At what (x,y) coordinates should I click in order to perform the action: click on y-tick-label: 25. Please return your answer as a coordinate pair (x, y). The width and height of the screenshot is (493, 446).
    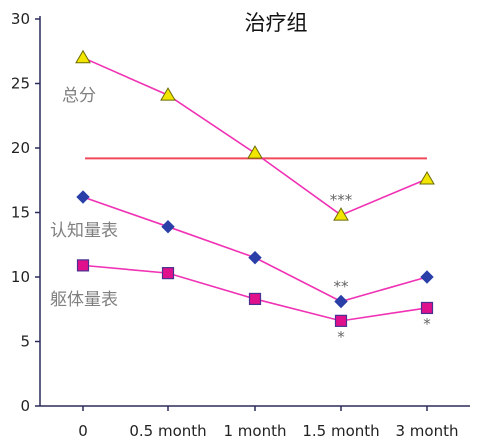
    Looking at the image, I should click on (20, 84).